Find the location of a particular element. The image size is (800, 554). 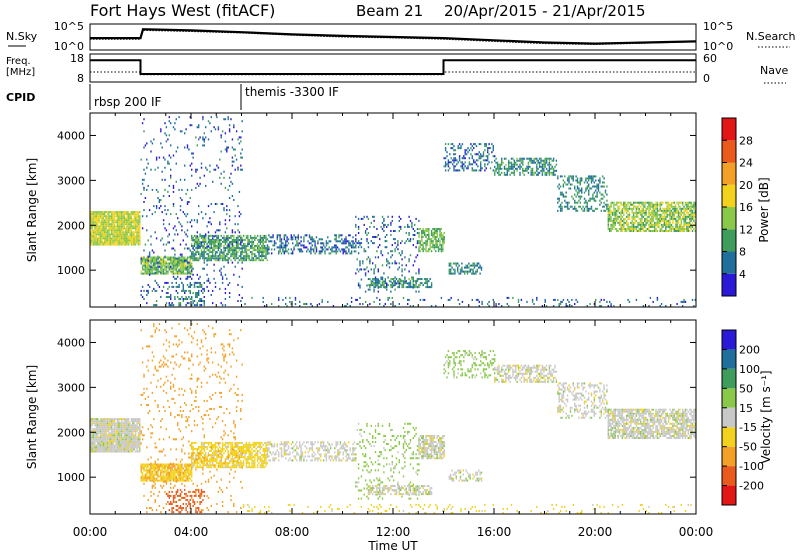

date-range: 20/Apr/2015 - 21/Apr/2015 is located at coordinates (545, 11).